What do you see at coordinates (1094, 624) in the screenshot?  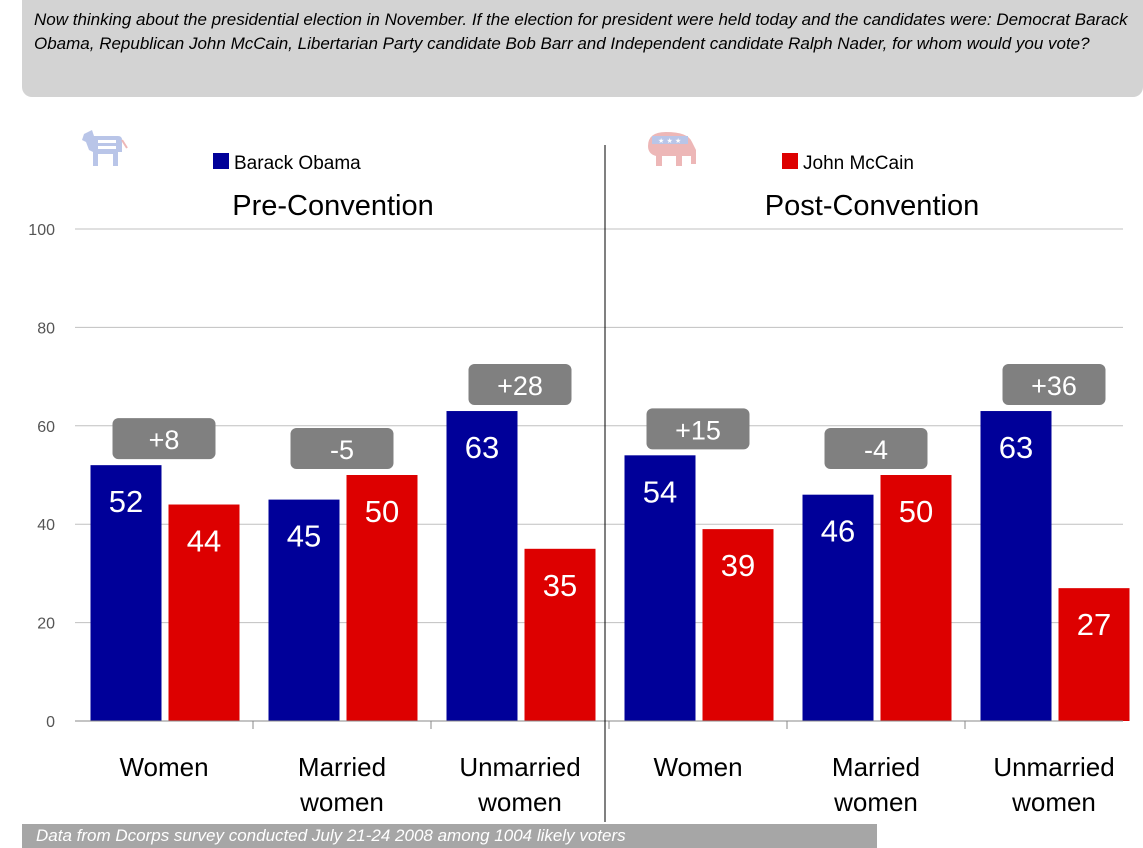 I see `data-label-mccain: 27` at bounding box center [1094, 624].